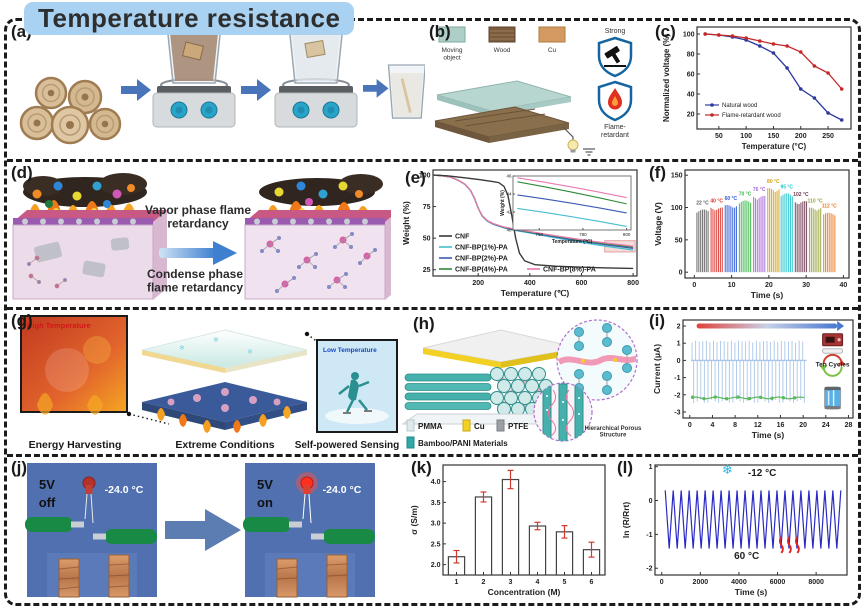 This screenshot has width=865, height=610. What do you see at coordinates (677, 395) in the screenshot?
I see `svg-text: -2` at bounding box center [677, 395].